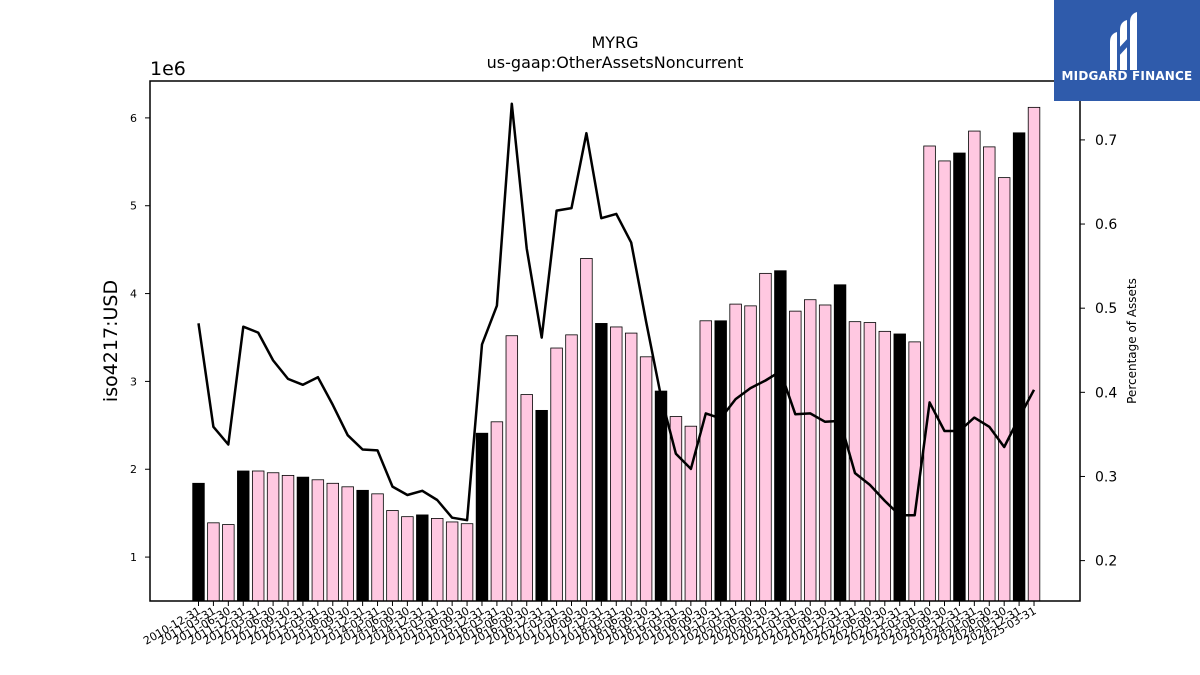 The height and width of the screenshot is (675, 1200). I want to click on y2-tick-label: 0.7, so click(1106, 141).